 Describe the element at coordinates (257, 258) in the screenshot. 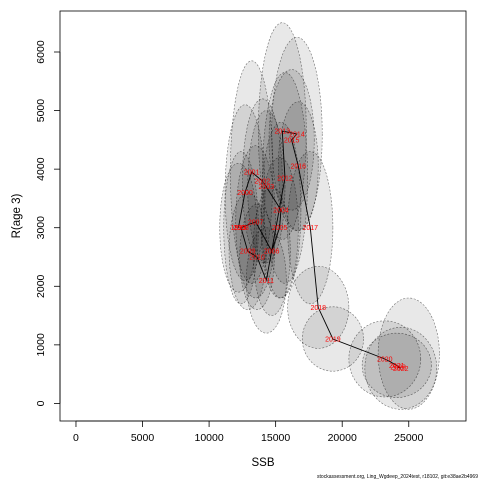

I see `point-label-2010: 2010` at that location.